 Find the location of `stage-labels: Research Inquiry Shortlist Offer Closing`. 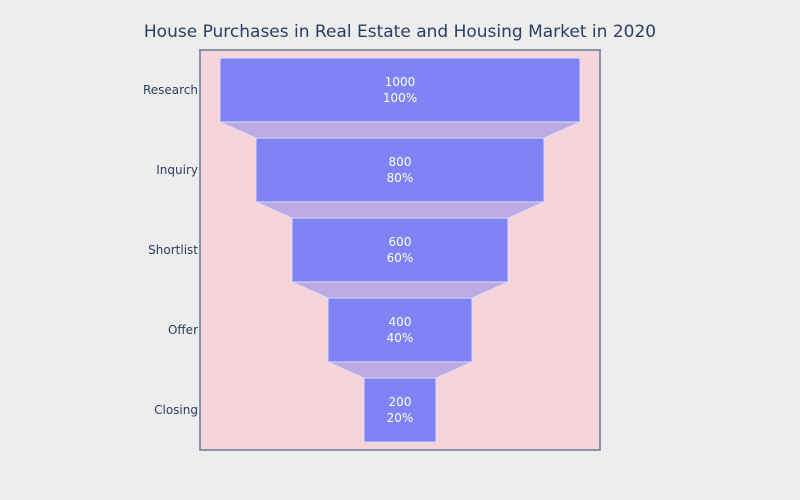

stage-labels: Research Inquiry Shortlist Offer Closing is located at coordinates (170, 250).